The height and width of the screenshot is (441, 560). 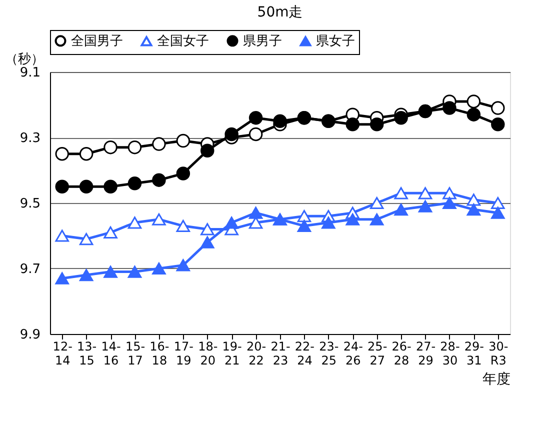 I want to click on y-tick-label: 9.5, so click(x=30, y=204).